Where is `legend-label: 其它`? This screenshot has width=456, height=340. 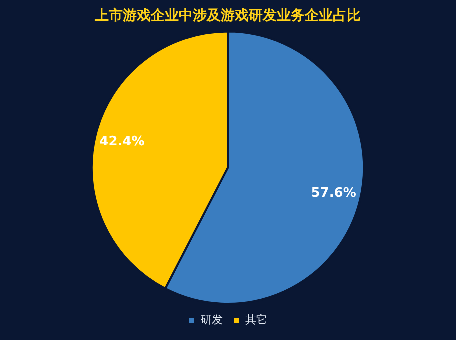
legend-label: 其它 is located at coordinates (257, 319).